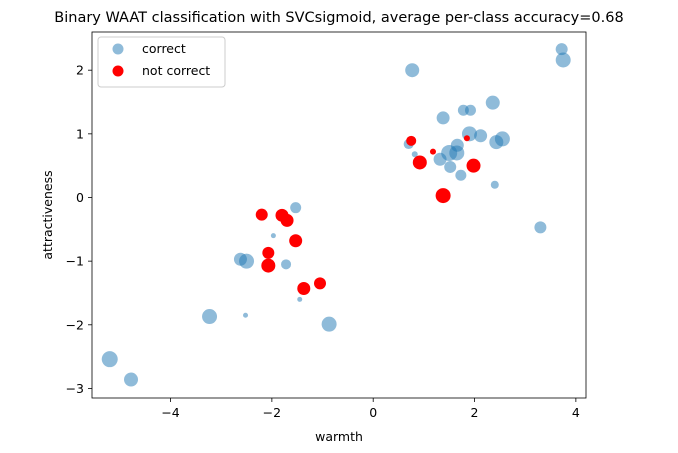 The image size is (678, 453). What do you see at coordinates (80, 197) in the screenshot?
I see `y-tick-label: 0` at bounding box center [80, 197].